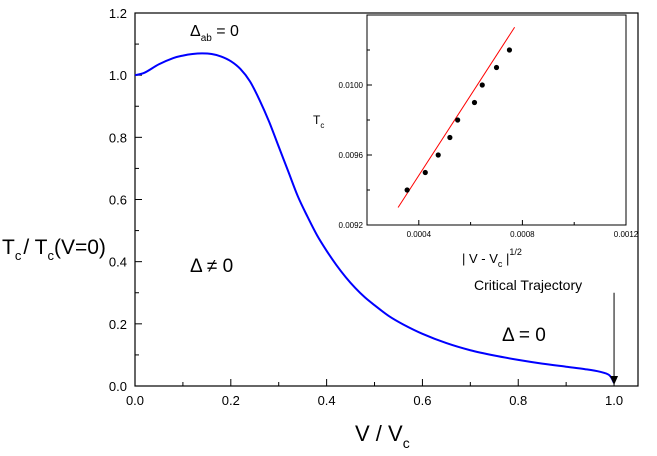  I want to click on annotation-critical-trajectory: Critical Trajectory, so click(528, 285).